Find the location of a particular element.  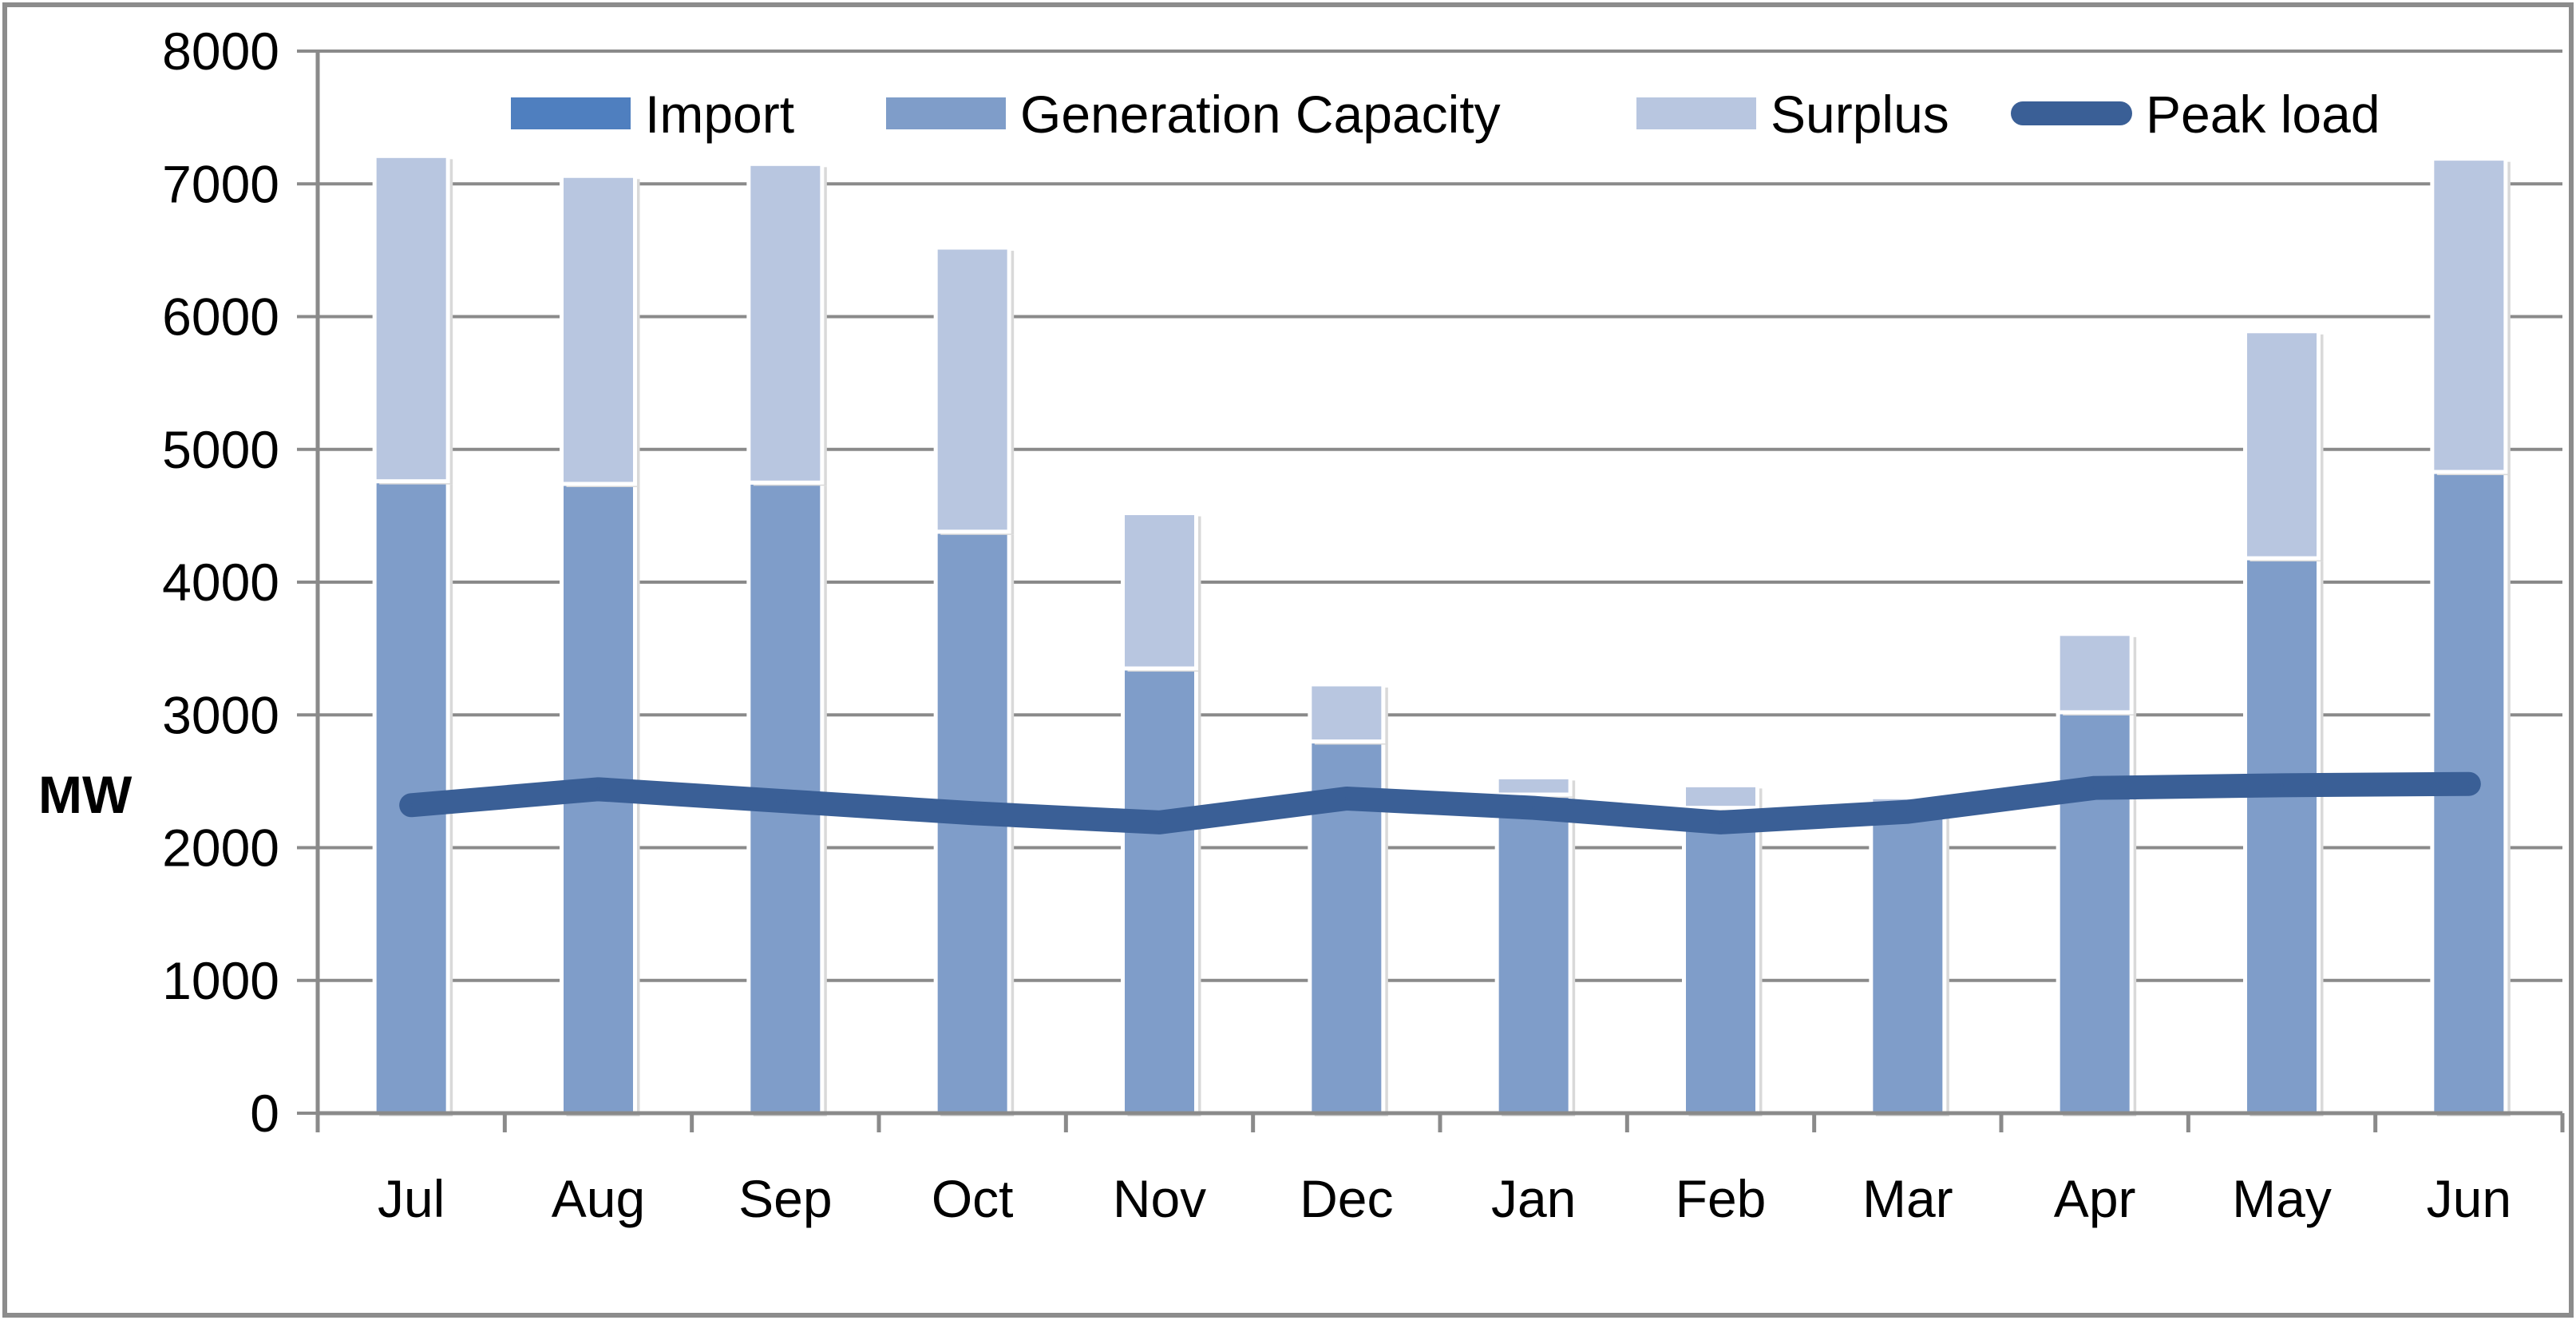

y-tick-label: 7000 is located at coordinates (220, 183).